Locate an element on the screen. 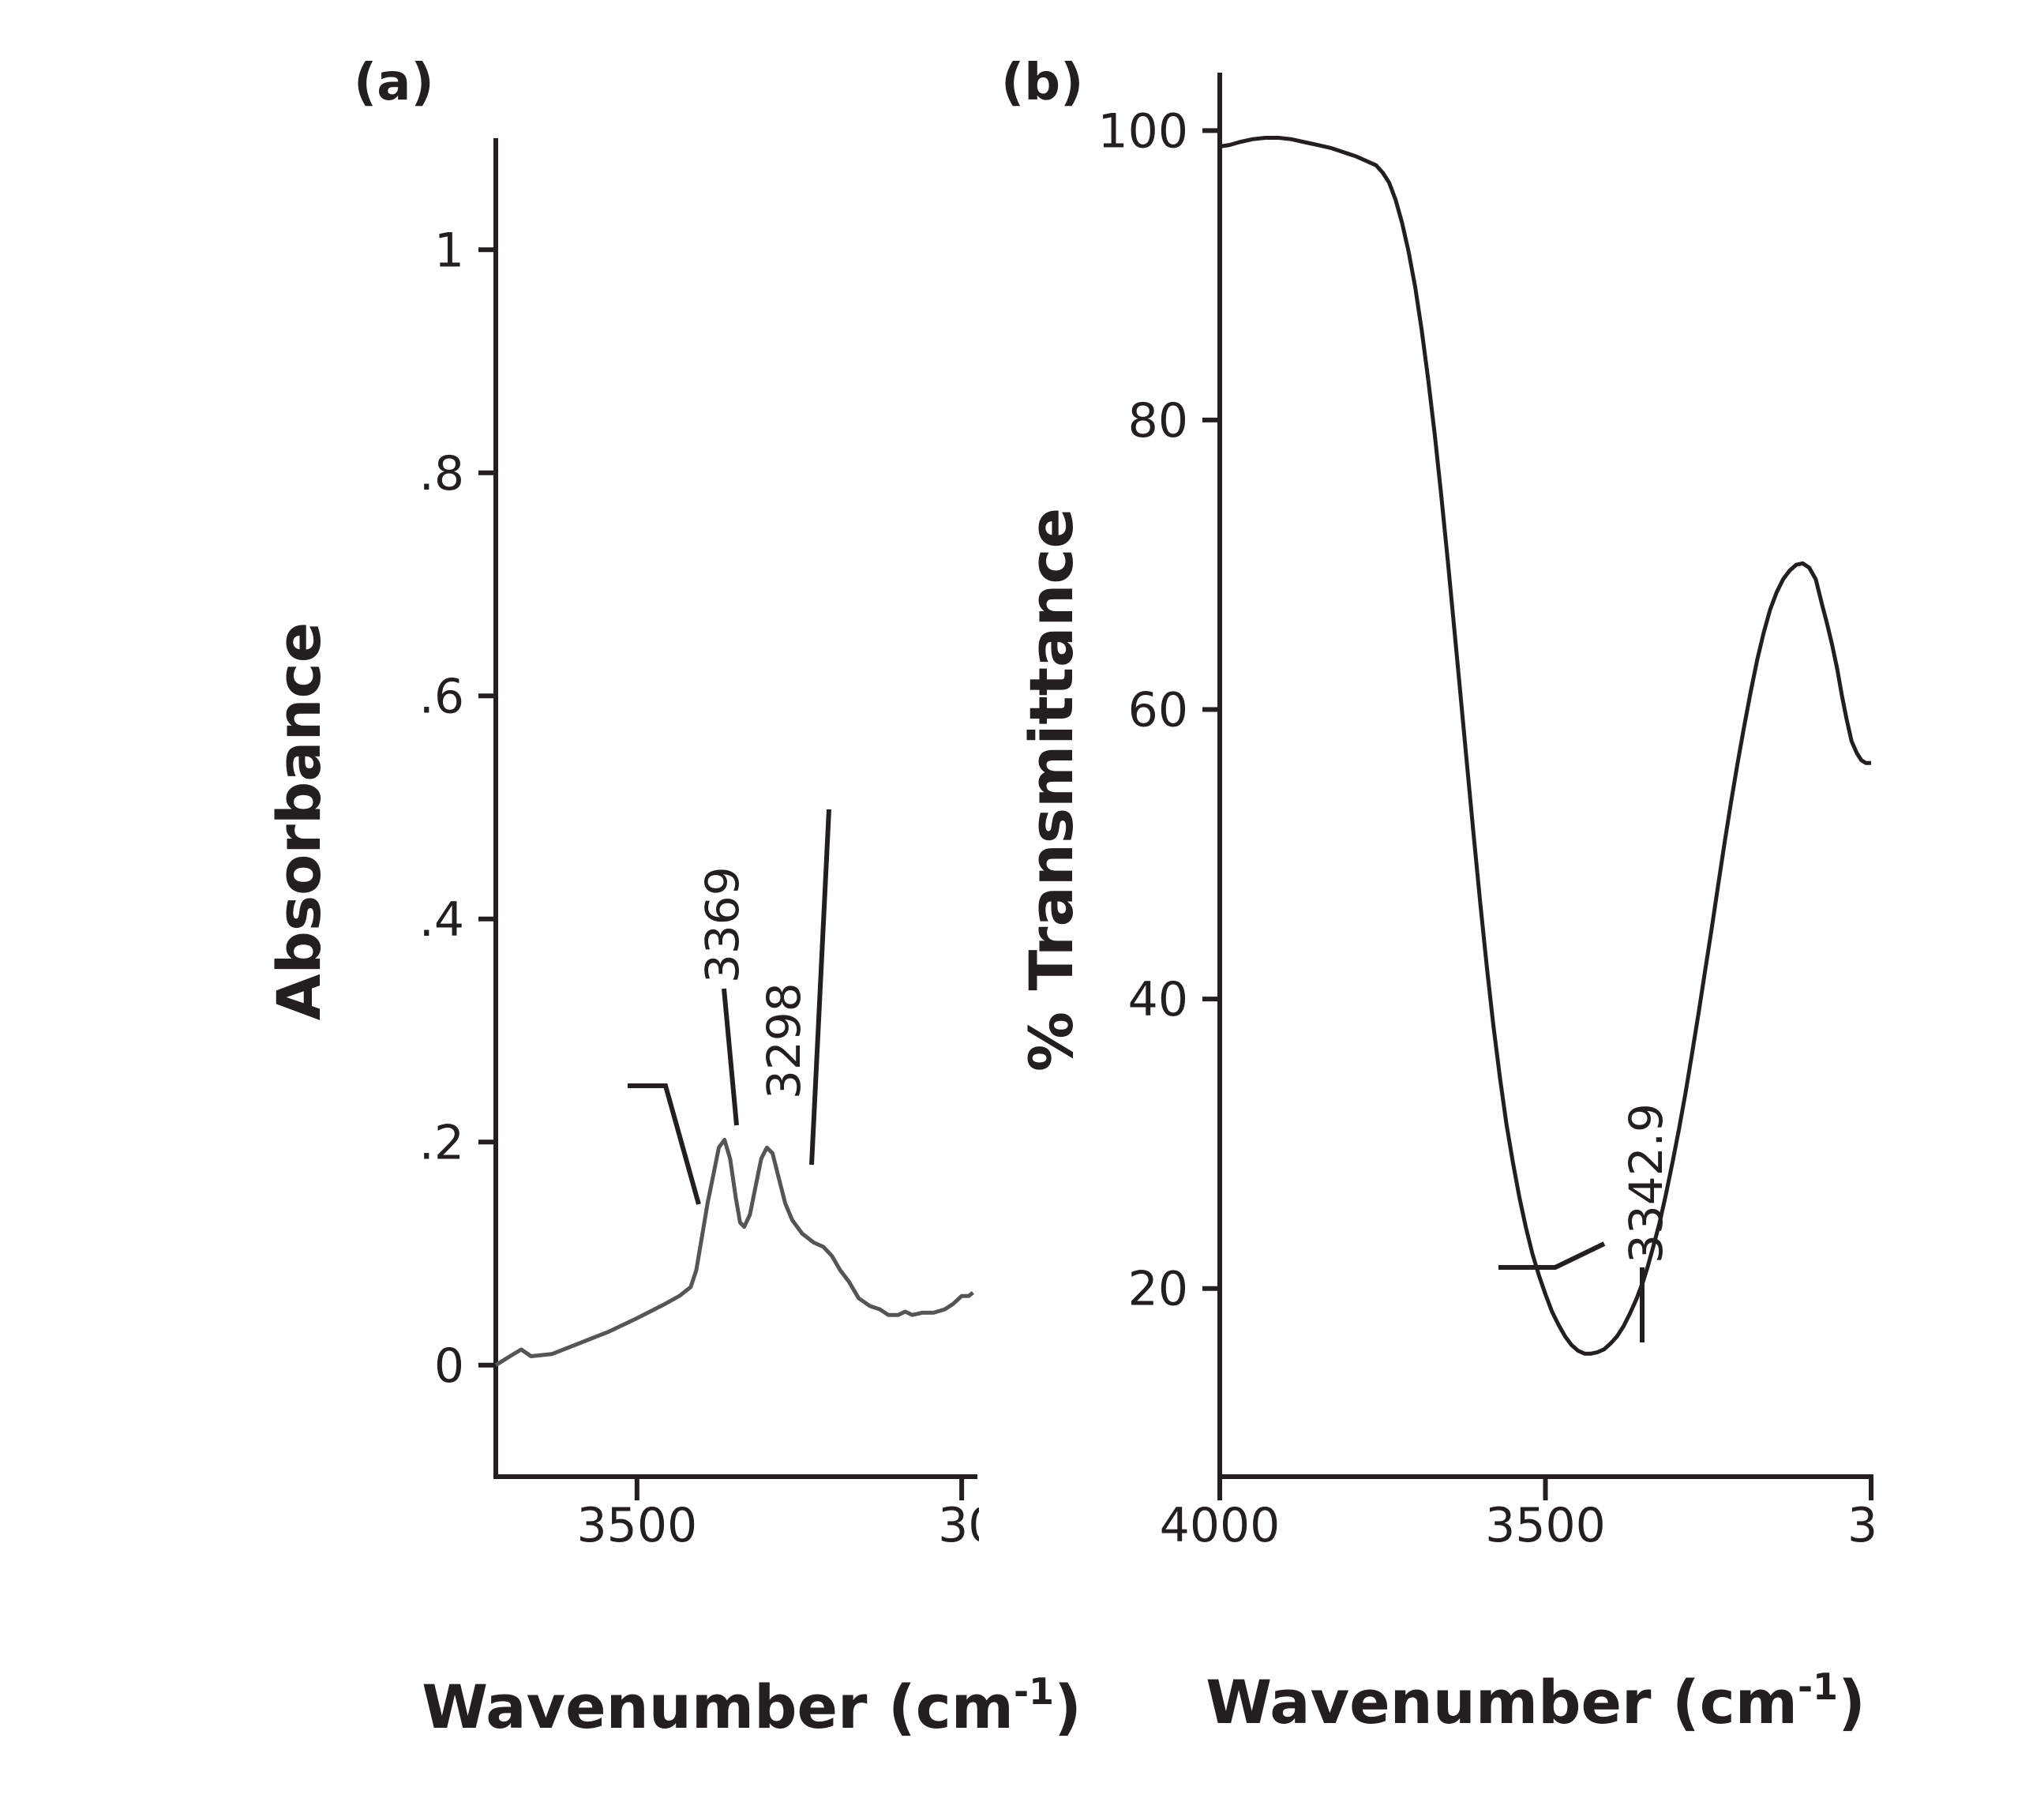 The height and width of the screenshot is (1817, 2044). panel-b-y-tick-label: 60 is located at coordinates (1158, 710).